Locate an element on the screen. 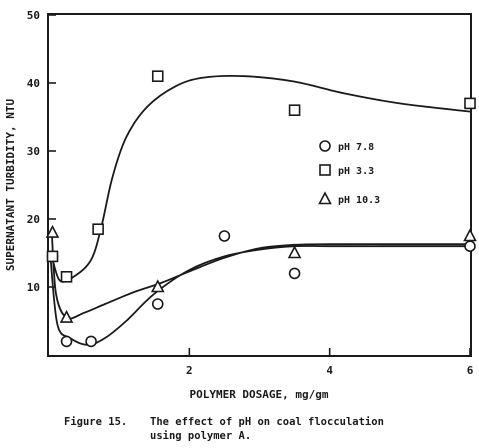  y-tick-label: 40 is located at coordinates (33, 83).